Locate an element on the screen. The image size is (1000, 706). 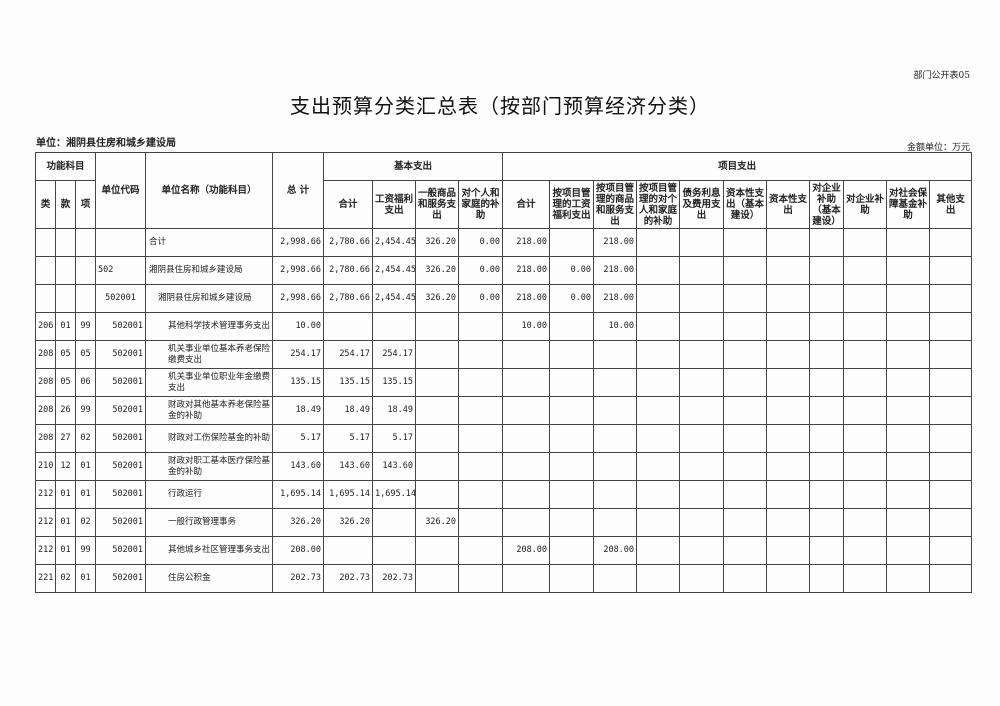
cell-basic: 18.49 is located at coordinates (348, 410).